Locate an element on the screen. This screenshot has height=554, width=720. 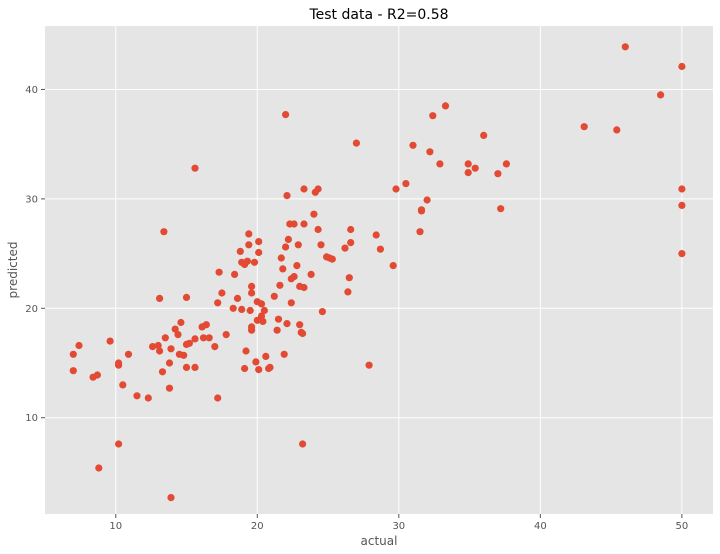
y-axis-ticks: 10 20 30 40 is located at coordinates (35, 254).